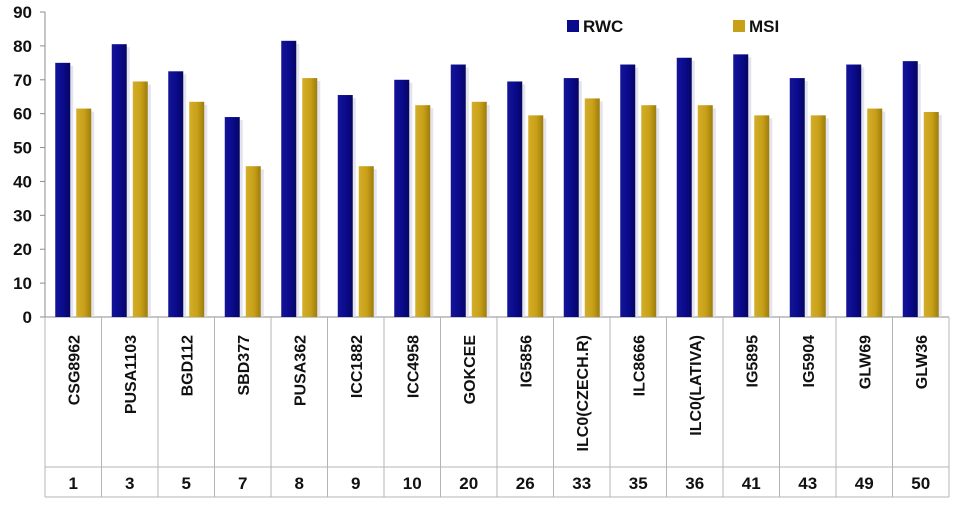  What do you see at coordinates (581, 483) in the screenshot?
I see `category-number: 33` at bounding box center [581, 483].